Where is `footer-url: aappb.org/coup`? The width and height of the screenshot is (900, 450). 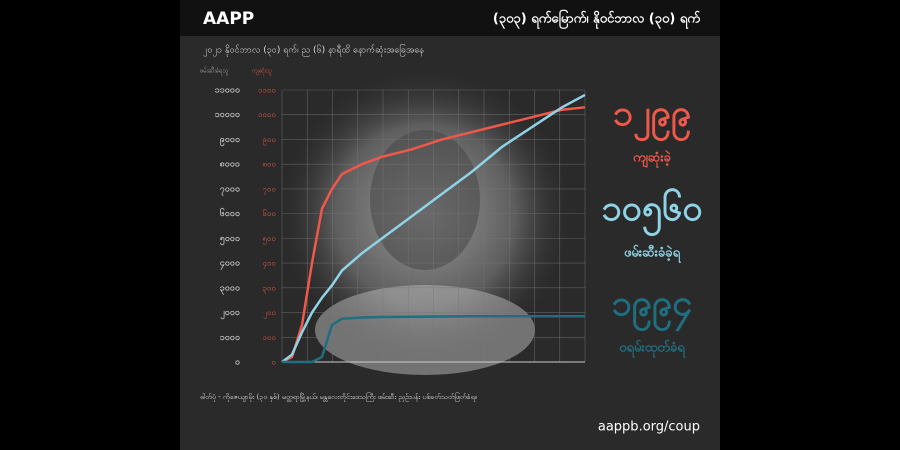
footer-url: aappb.org/coup is located at coordinates (649, 427).